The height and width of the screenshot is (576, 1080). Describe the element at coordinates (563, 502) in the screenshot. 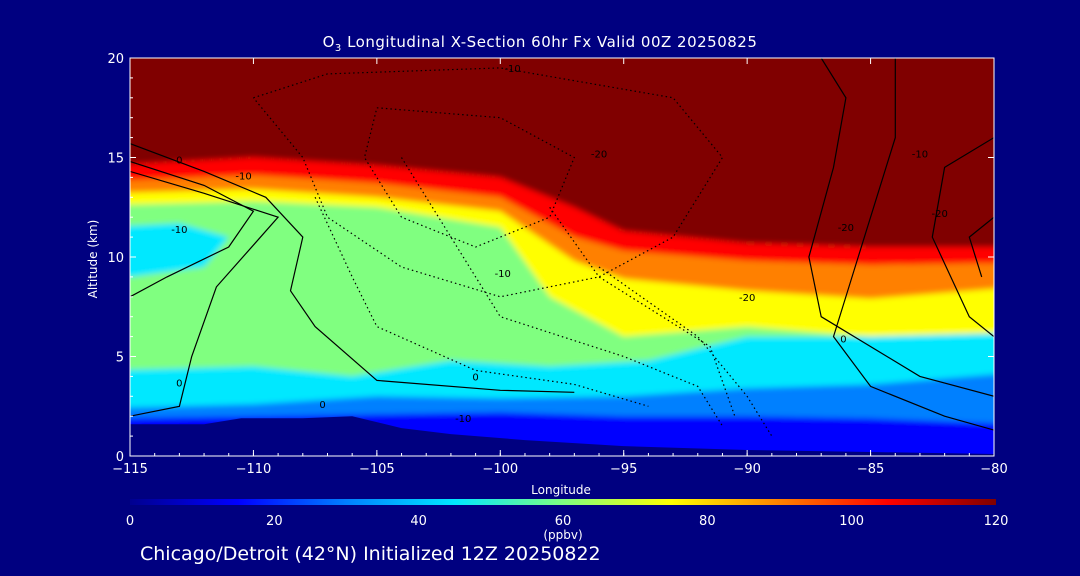

I see `colorbar-ramp` at that location.